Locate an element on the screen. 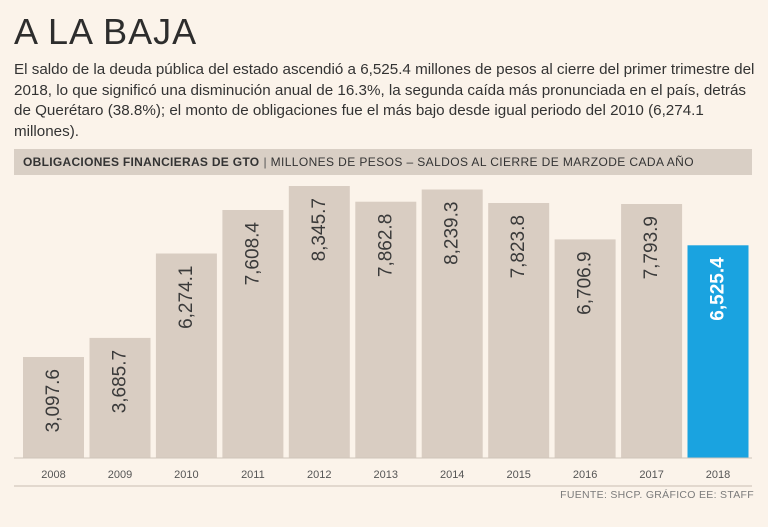  data-label-2015: 7,823.8 is located at coordinates (518, 246).